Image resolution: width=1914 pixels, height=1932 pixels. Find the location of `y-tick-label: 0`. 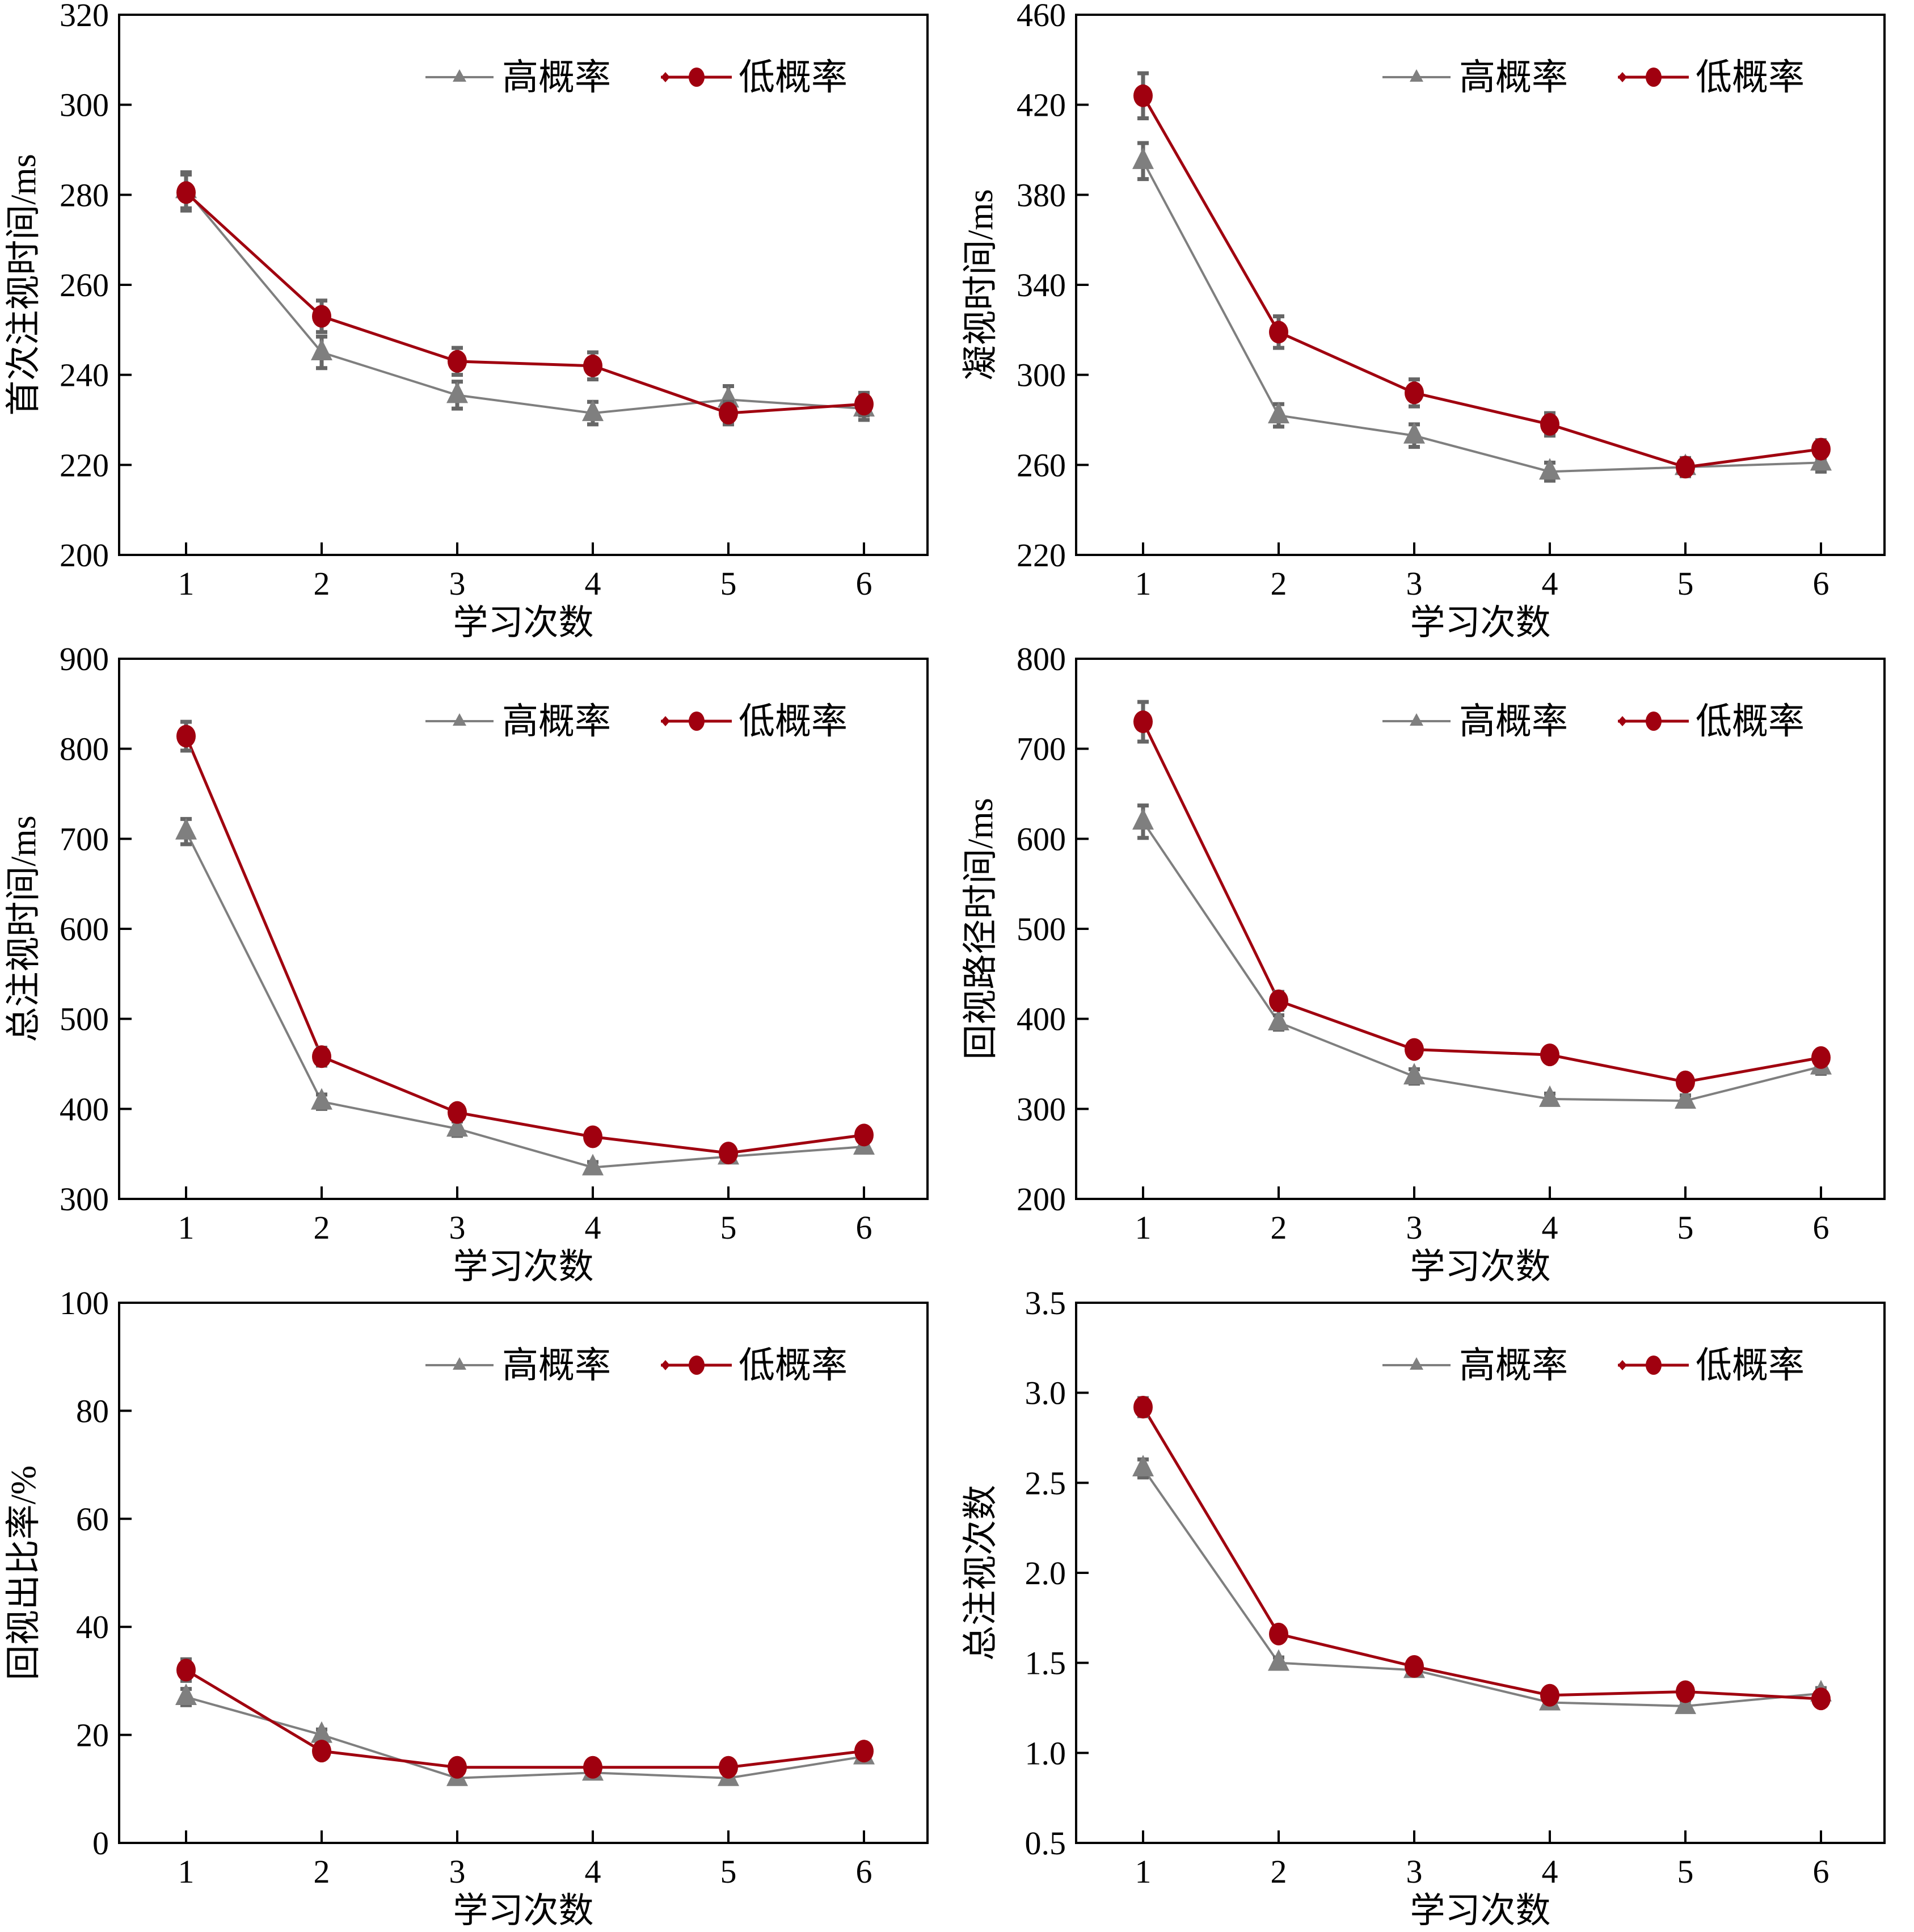

y-tick-label: 0 is located at coordinates (100, 1843).